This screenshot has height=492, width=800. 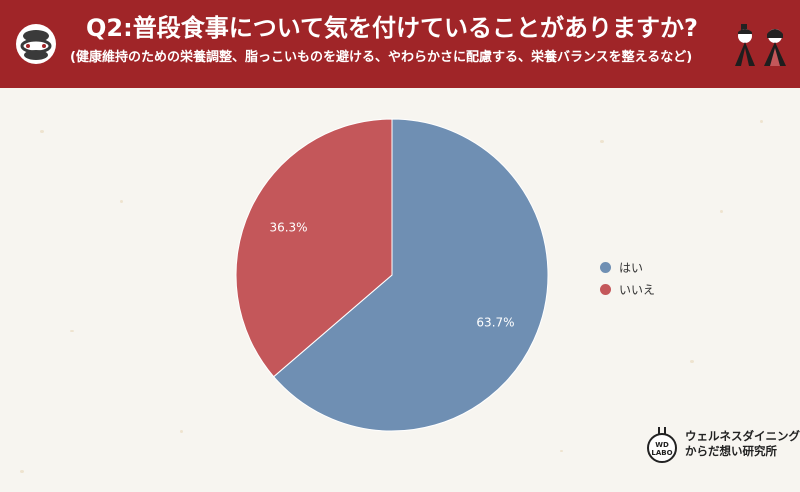 I want to click on pie-label-hai: 63.7%, so click(x=495, y=323).